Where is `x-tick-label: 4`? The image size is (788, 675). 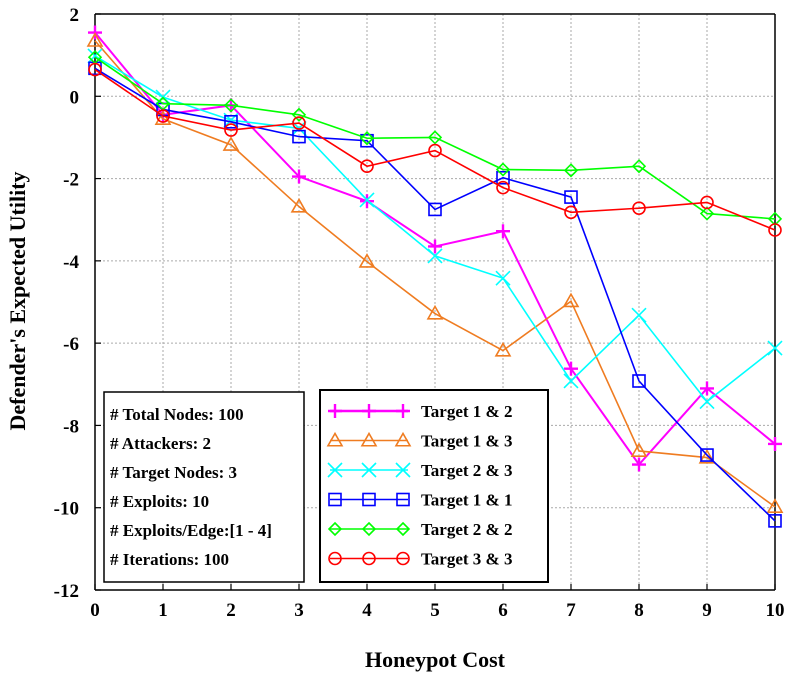
x-tick-label: 4 is located at coordinates (367, 610).